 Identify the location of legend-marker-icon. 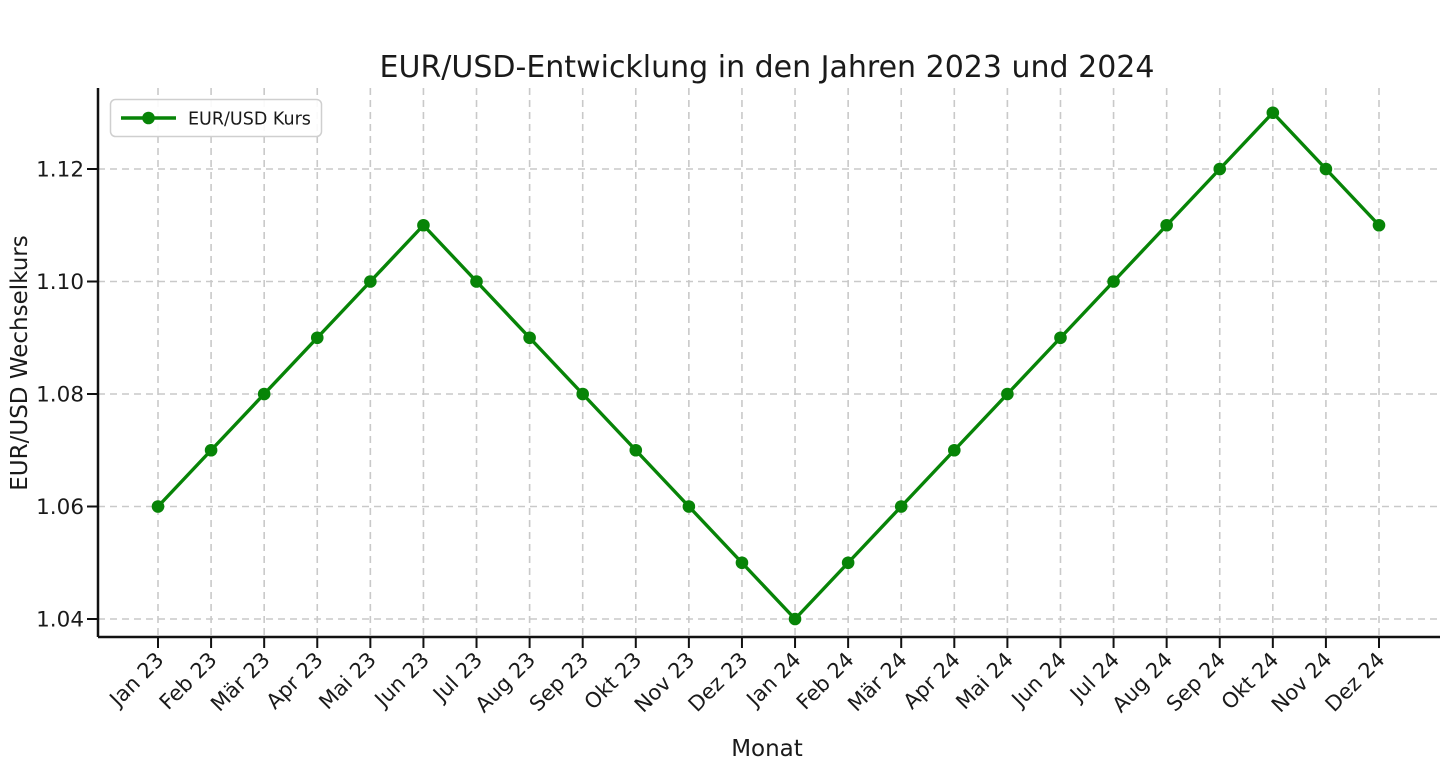
(148, 118).